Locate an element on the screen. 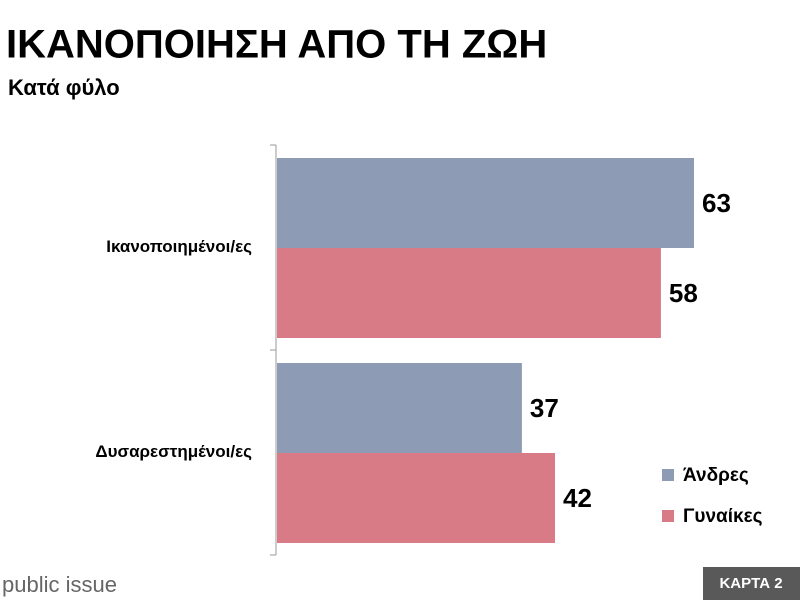  card-label: ΚΑΡΤΑ 2 is located at coordinates (750, 583).